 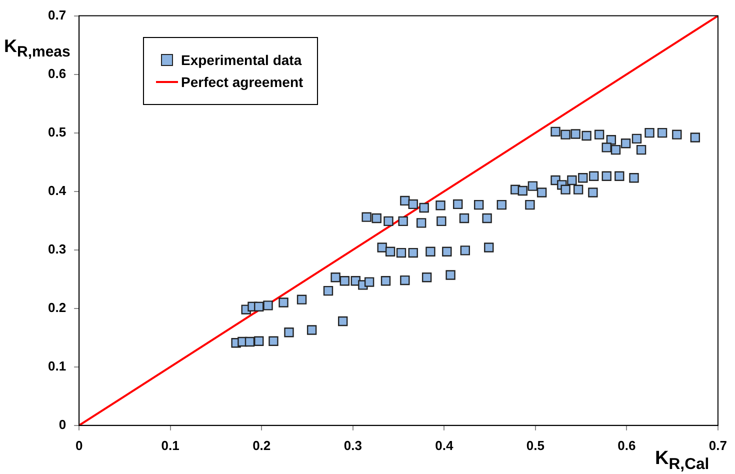 I want to click on y-tick-label: 0.1, so click(x=57, y=366).